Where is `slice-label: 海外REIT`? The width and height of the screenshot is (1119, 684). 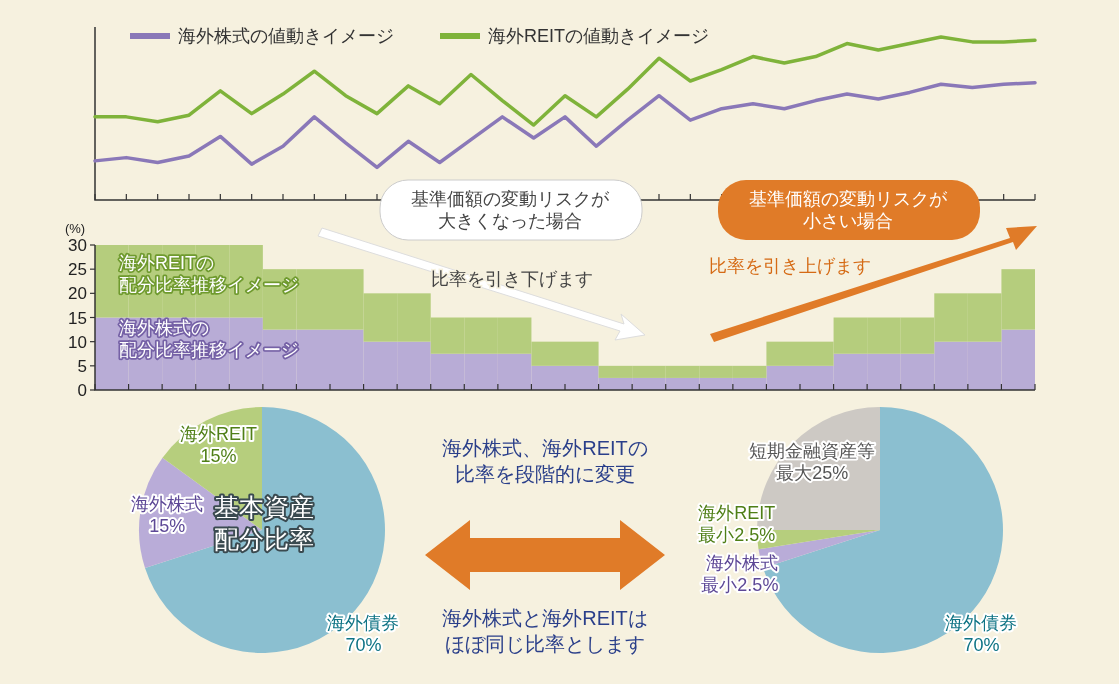 slice-label: 海外REIT is located at coordinates (737, 513).